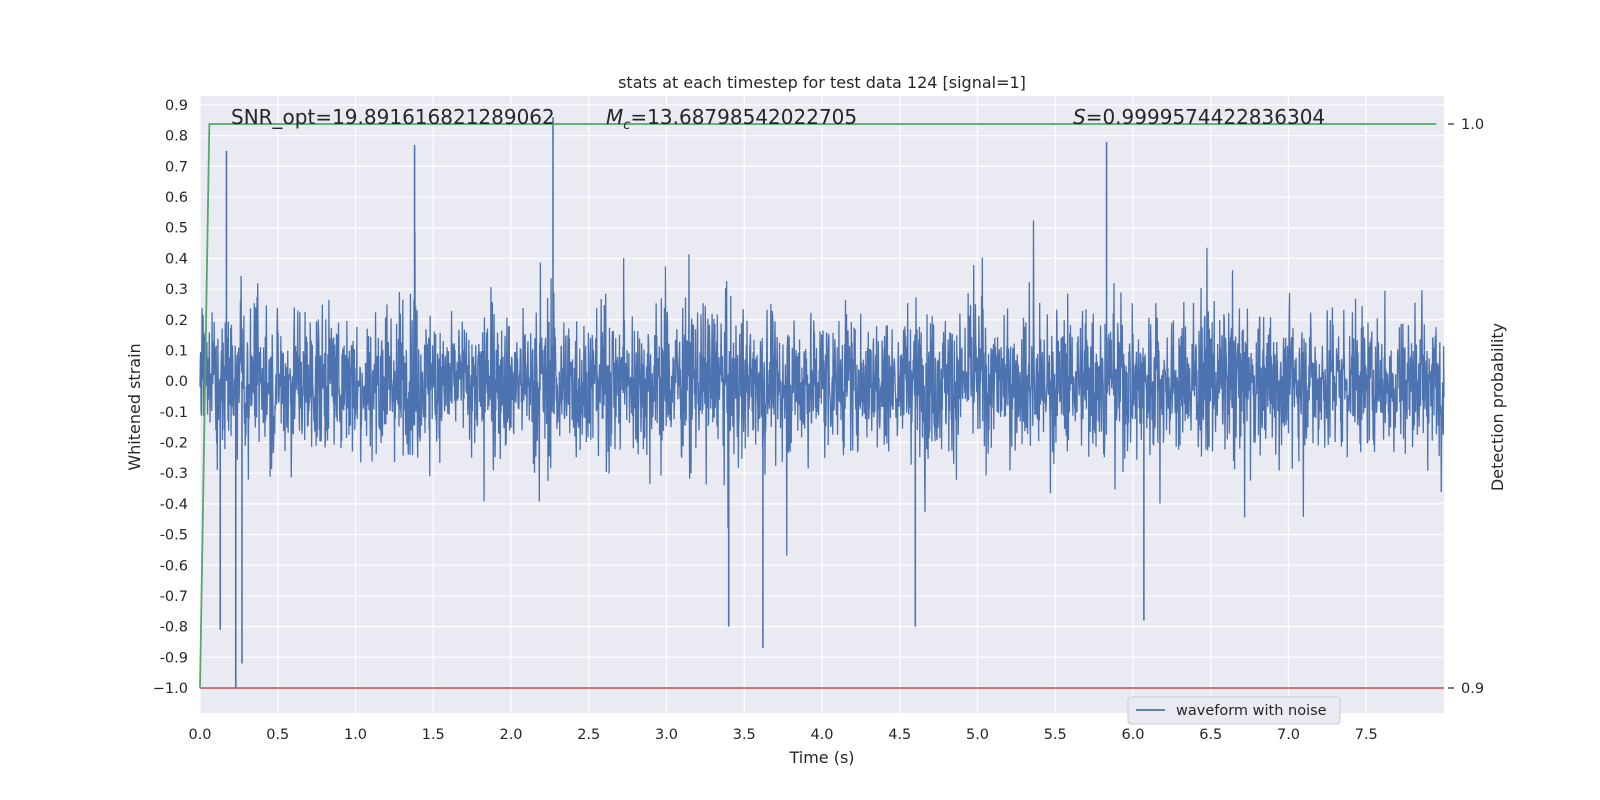 This screenshot has width=1600, height=800. What do you see at coordinates (1251, 711) in the screenshot?
I see `legend-label-waveform: waveform with noise` at bounding box center [1251, 711].